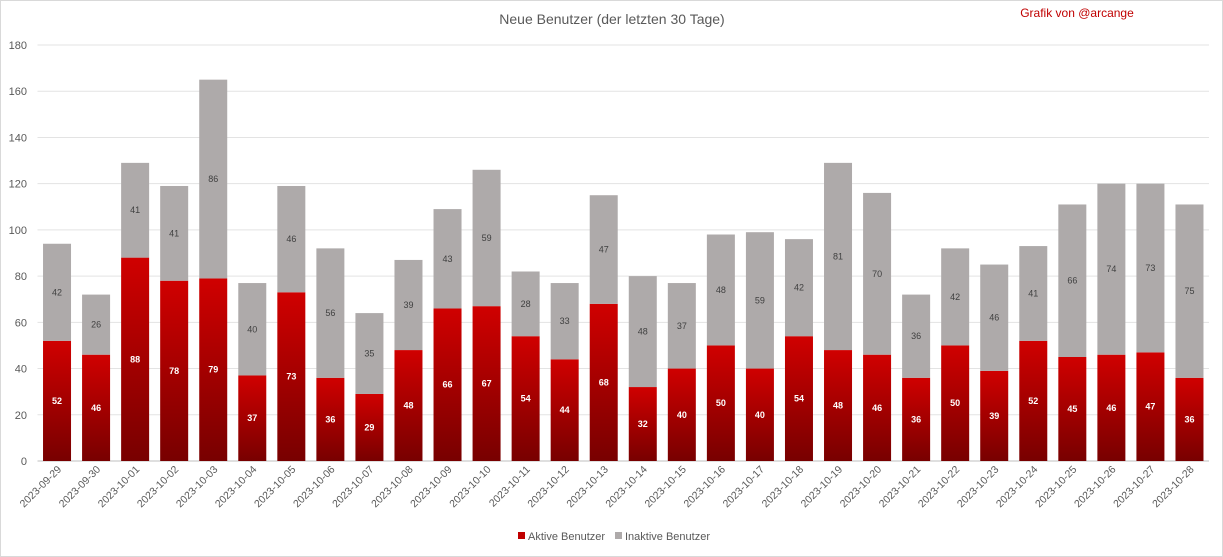 The image size is (1223, 557). Describe the element at coordinates (252, 418) in the screenshot. I see `data-label-aktive: 37` at that location.